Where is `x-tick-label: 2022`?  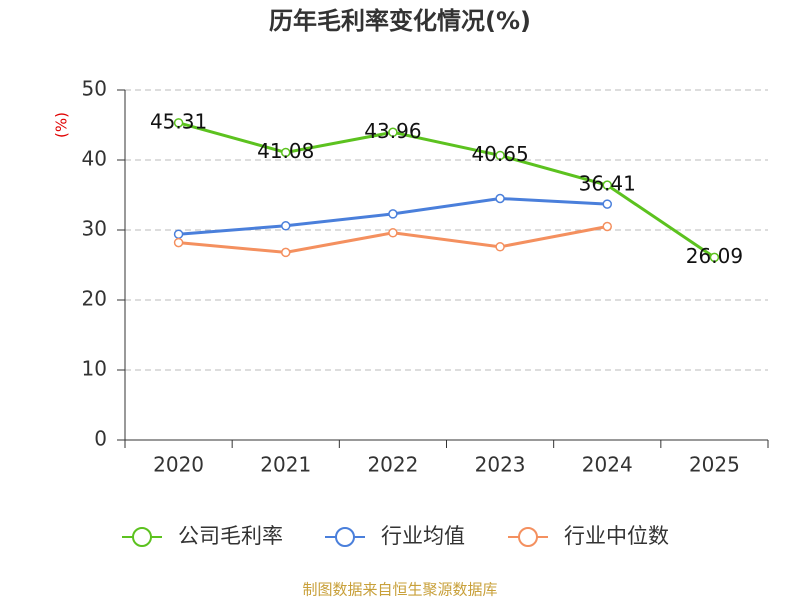
x-tick-label: 2022 is located at coordinates (392, 465).